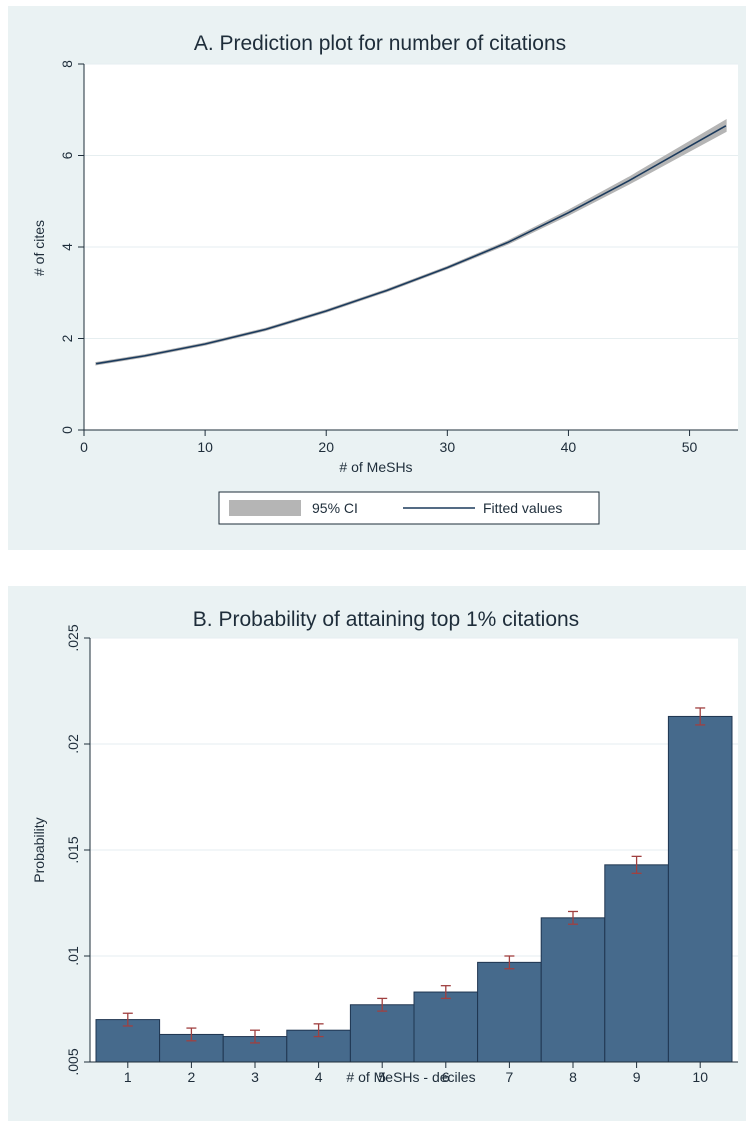 The height and width of the screenshot is (1121, 748). I want to click on chart-b-ytick-label: .005, so click(73, 1061).